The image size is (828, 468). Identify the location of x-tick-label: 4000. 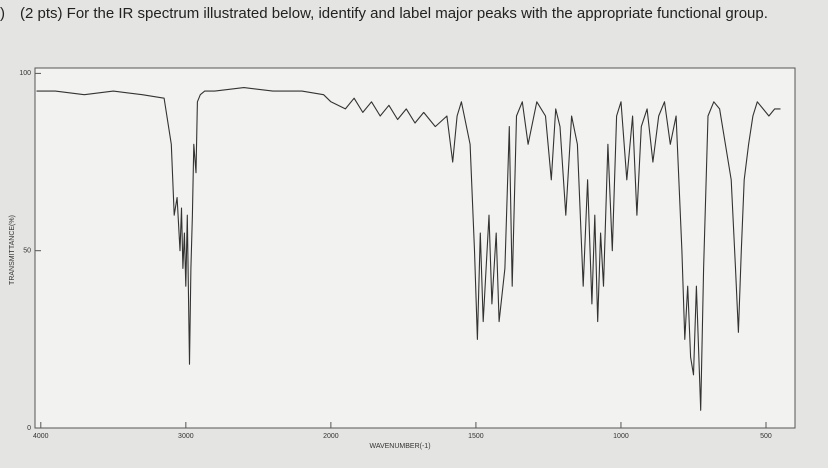
(41, 436).